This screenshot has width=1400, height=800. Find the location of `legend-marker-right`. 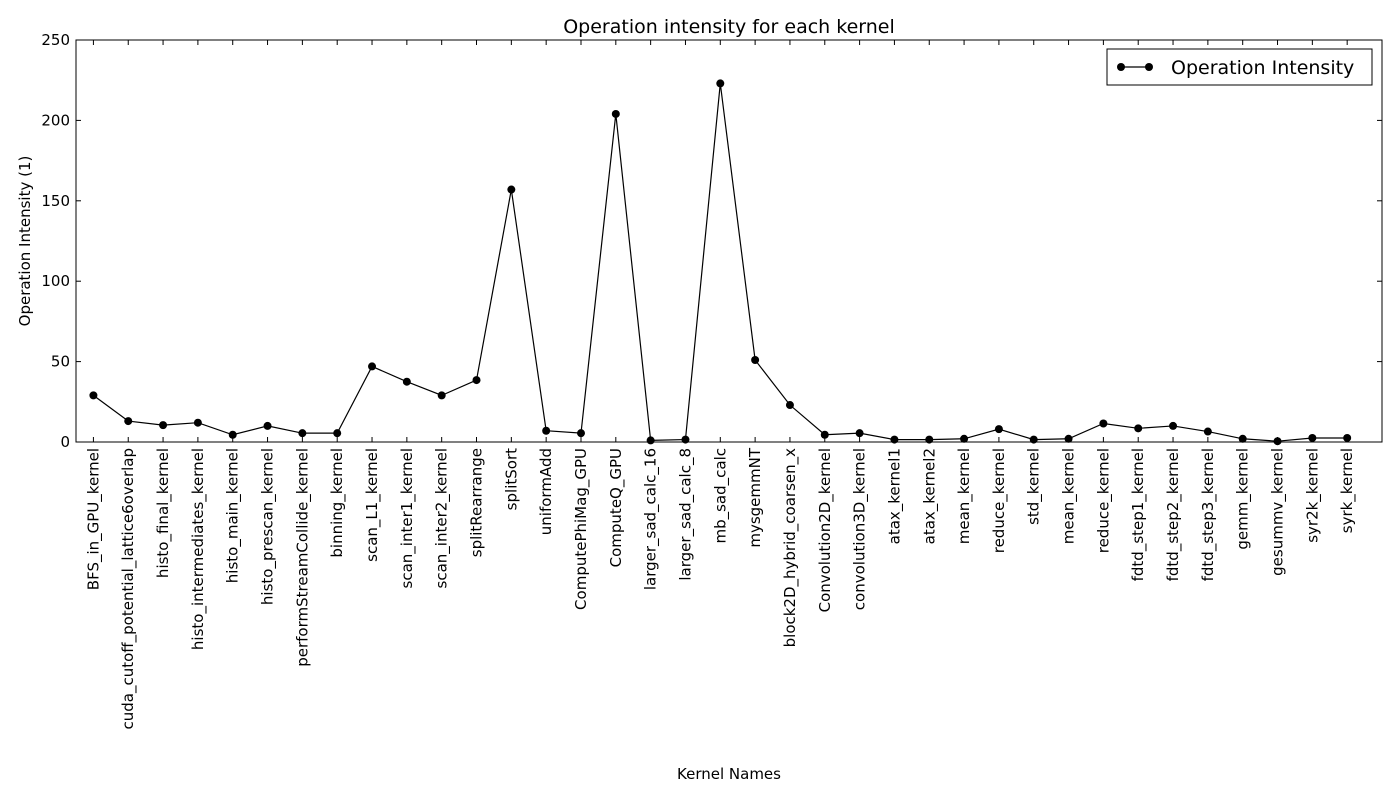

legend-marker-right is located at coordinates (1149, 67).